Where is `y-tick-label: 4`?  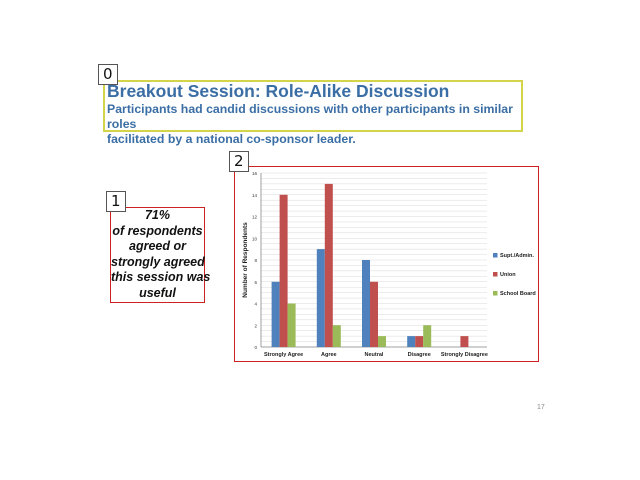 y-tick-label: 4 is located at coordinates (255, 304).